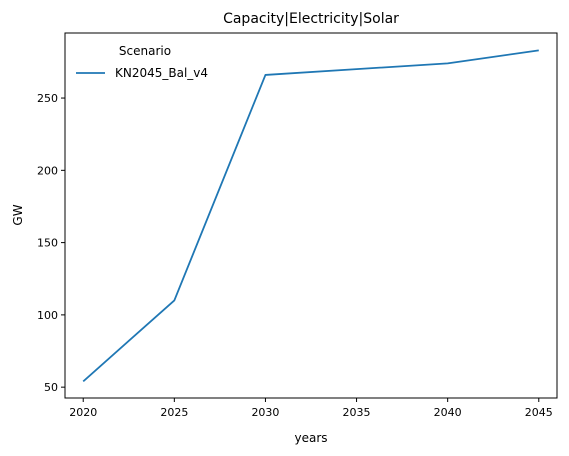  I want to click on y-tick-label-50: 50, so click(51, 387).